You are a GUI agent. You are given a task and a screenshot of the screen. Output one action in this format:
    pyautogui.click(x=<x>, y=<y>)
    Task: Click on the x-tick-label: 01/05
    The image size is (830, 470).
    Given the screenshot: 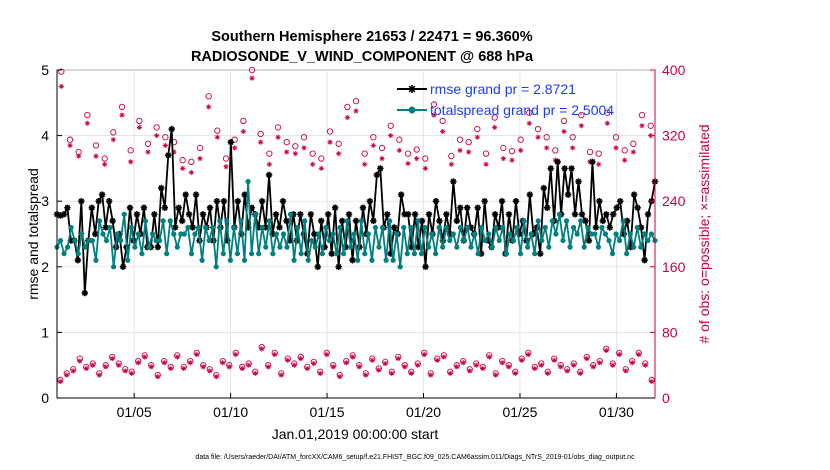 What is the action you would take?
    pyautogui.click(x=134, y=412)
    